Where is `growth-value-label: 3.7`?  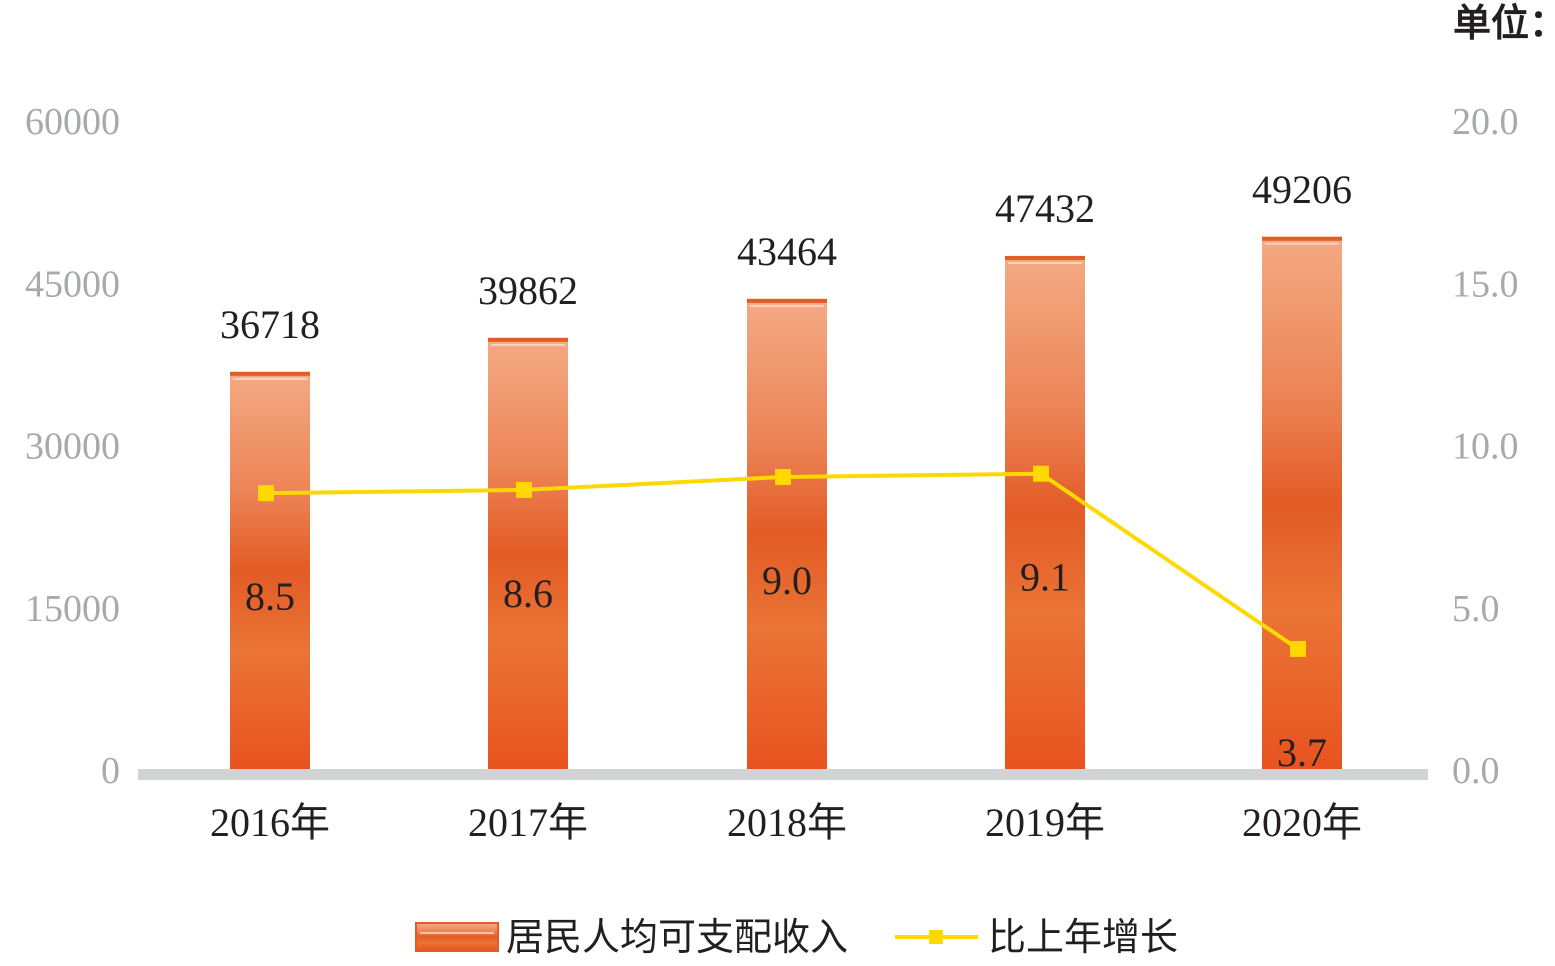
growth-value-label: 3.7 is located at coordinates (1302, 752).